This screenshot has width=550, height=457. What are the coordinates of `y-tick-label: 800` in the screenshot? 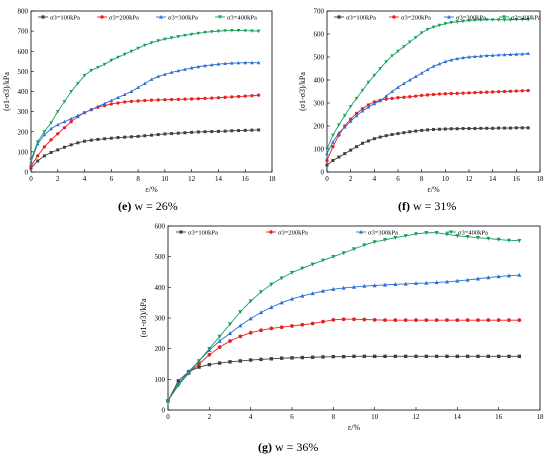 It's located at (23, 12).